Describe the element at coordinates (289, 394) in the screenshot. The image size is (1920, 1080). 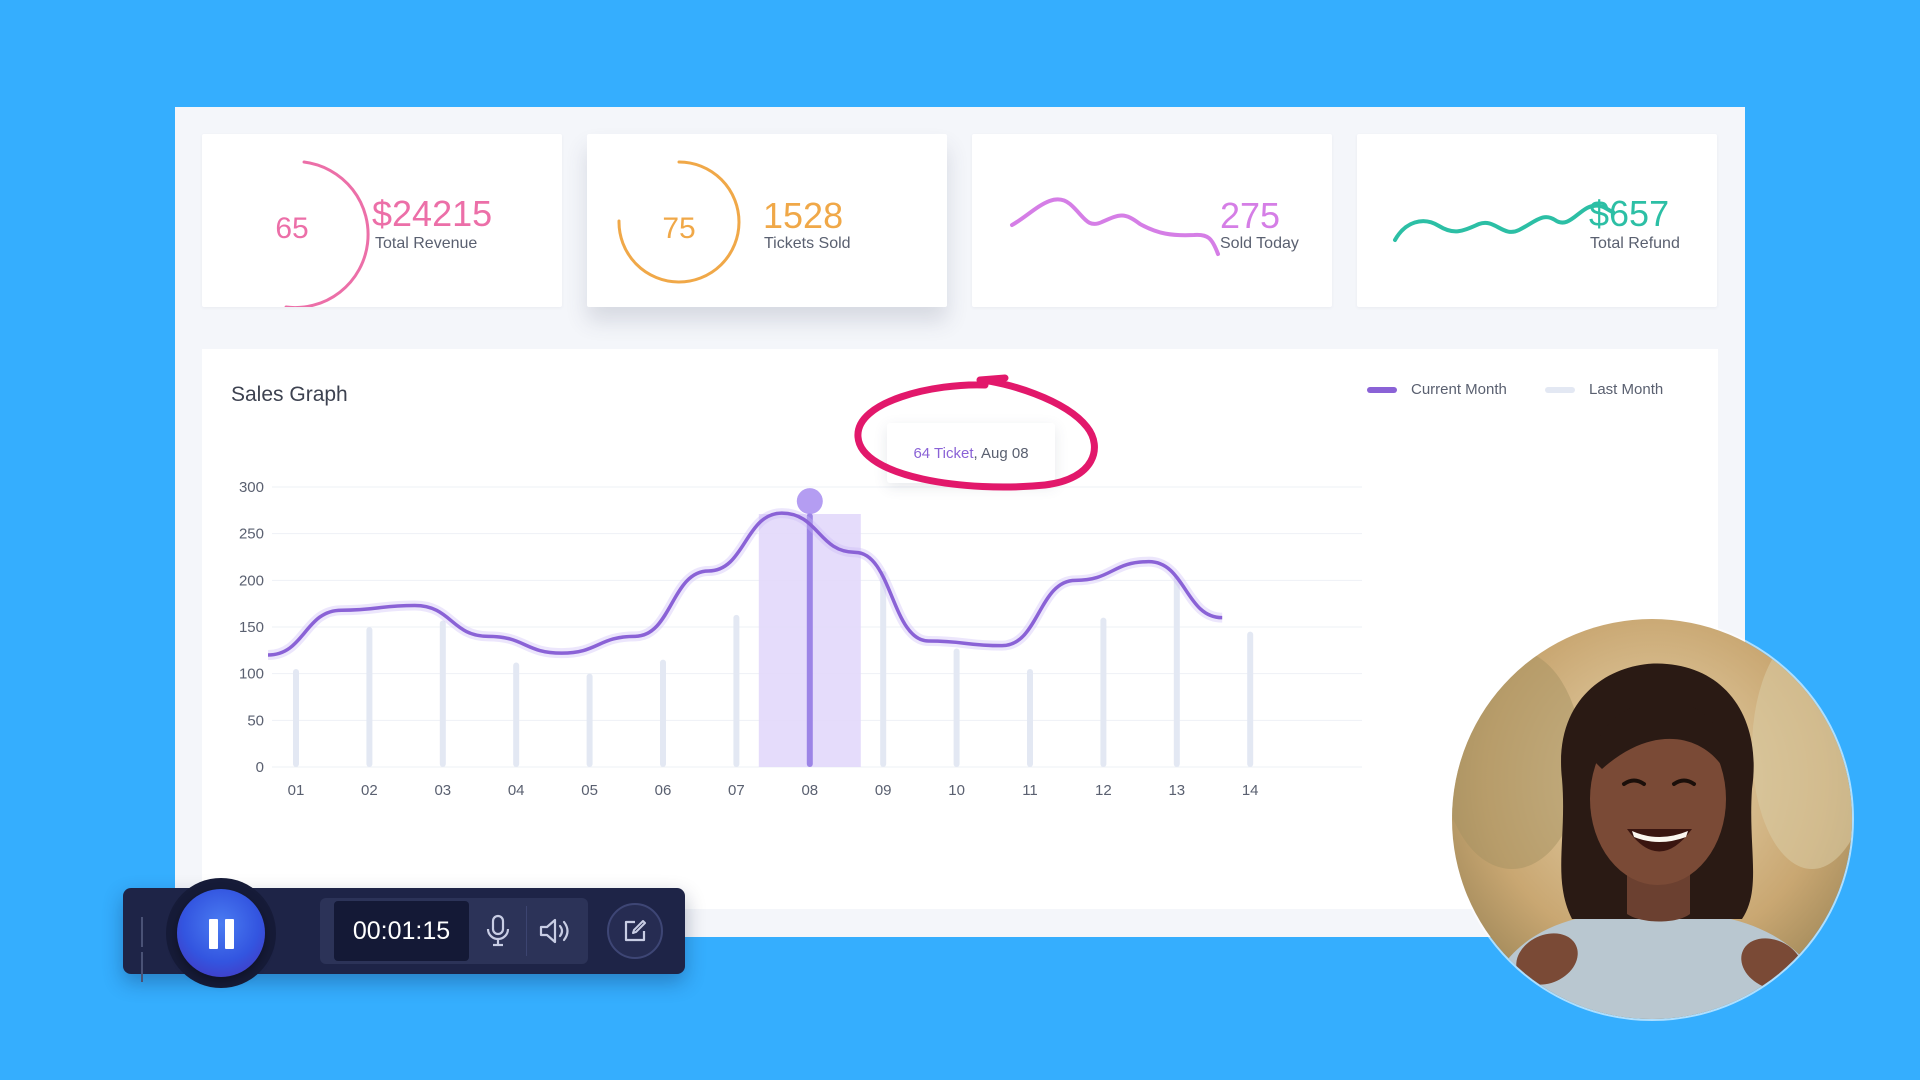
I see `sales-graph-title: Sales Graph` at that location.